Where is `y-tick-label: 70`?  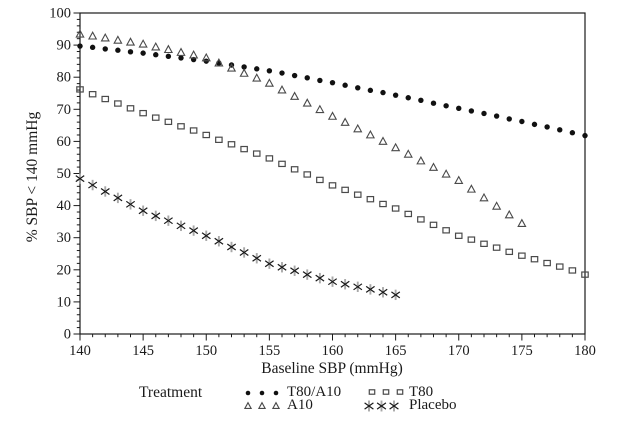 y-tick-label: 70 is located at coordinates (64, 110).